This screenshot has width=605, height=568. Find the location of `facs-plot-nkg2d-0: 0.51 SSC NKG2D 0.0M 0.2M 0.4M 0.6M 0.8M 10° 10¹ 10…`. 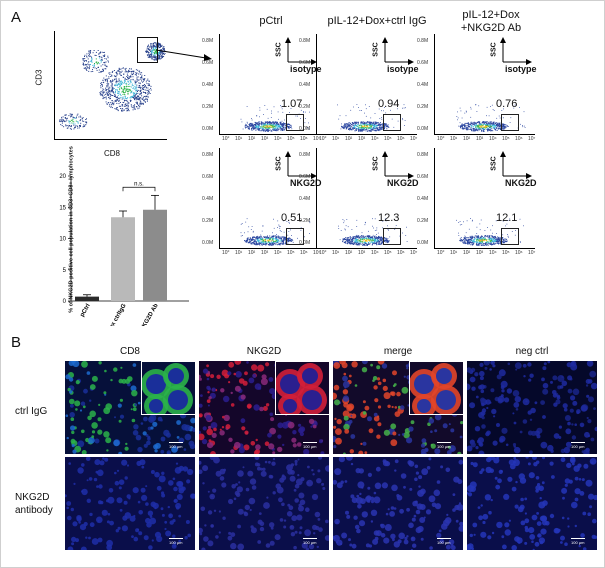

facs-plot-nkg2d-0: 0.51 SSC NKG2D 0.0M 0.2M 0.4M 0.6M 0.8M 10° 10¹ 10… is located at coordinates (262, 202).